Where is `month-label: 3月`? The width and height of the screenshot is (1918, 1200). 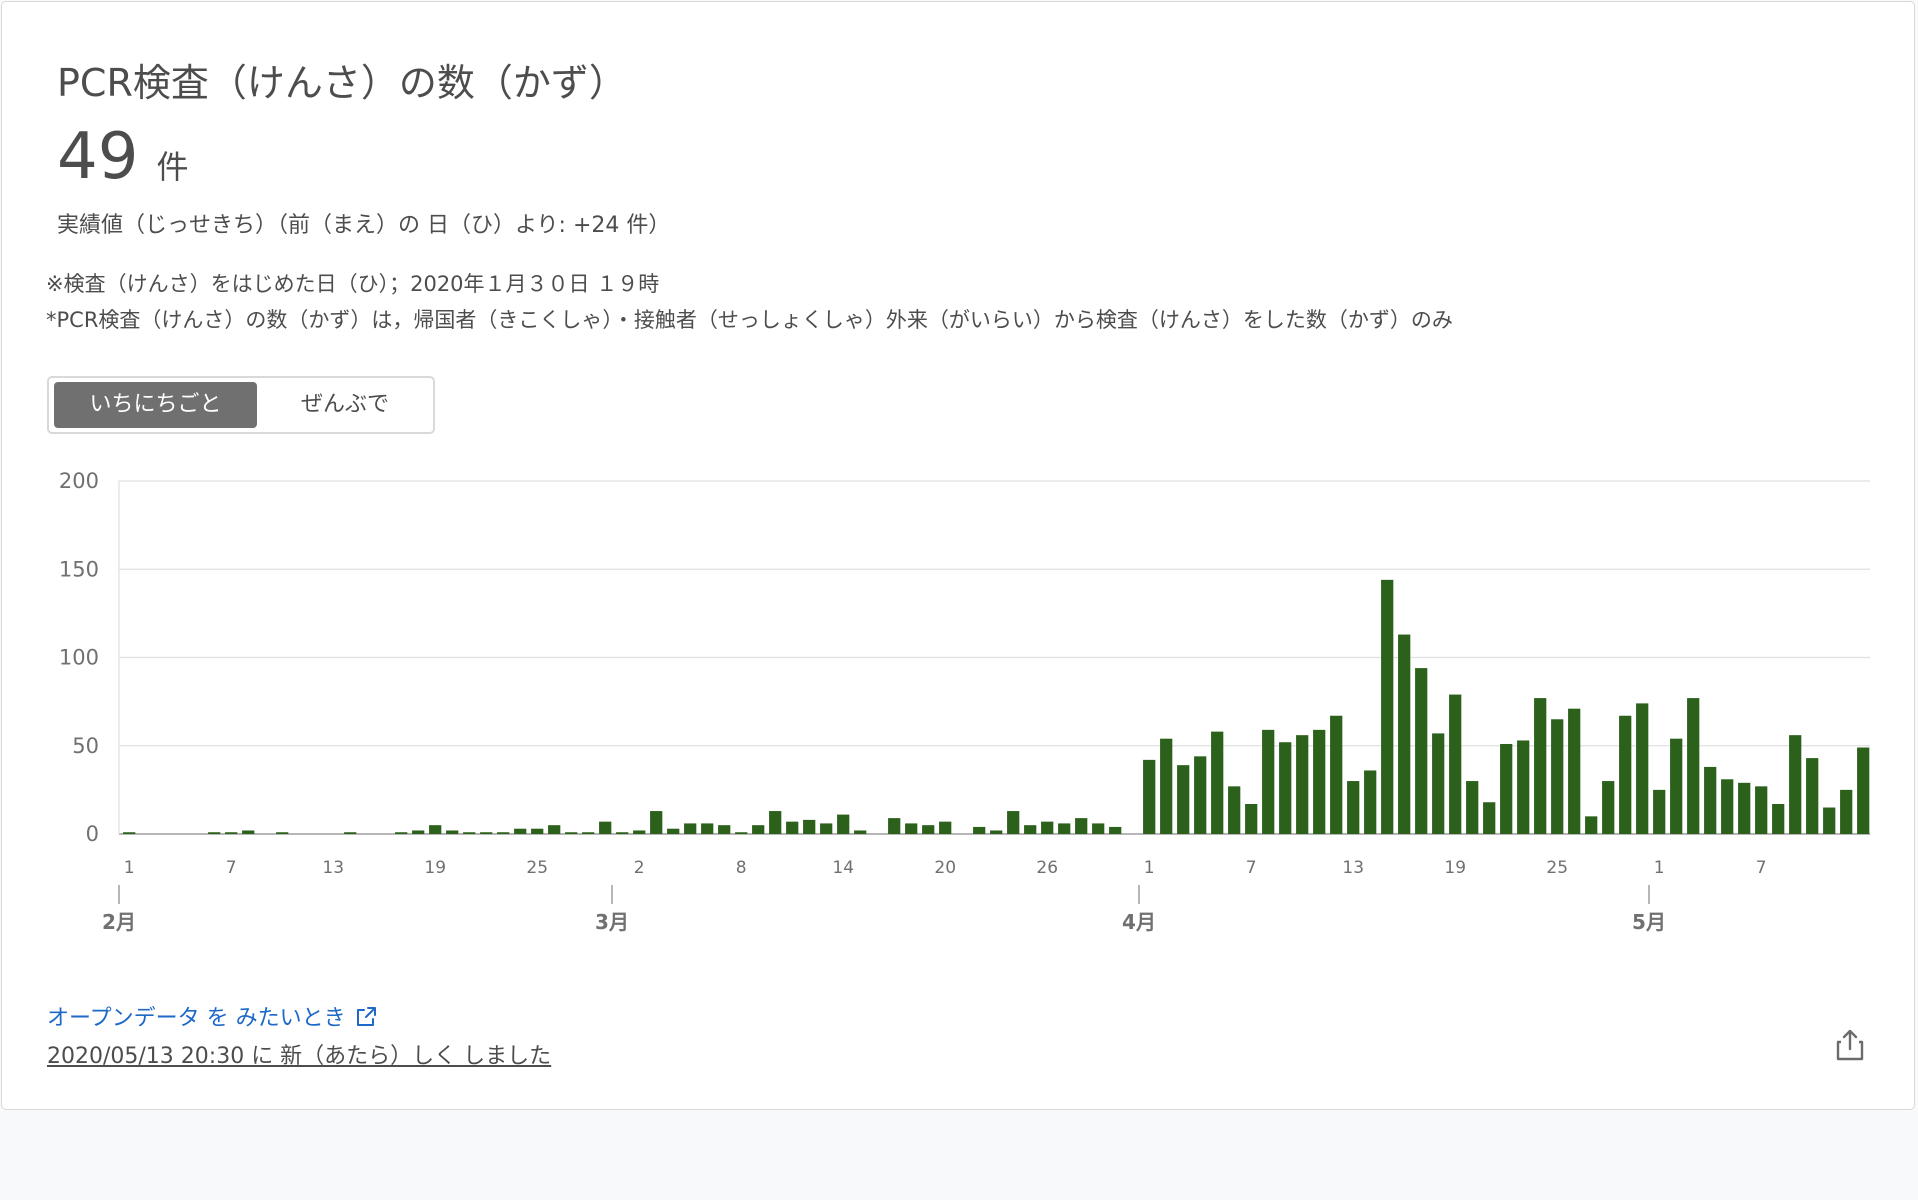
month-label: 3月 is located at coordinates (612, 922).